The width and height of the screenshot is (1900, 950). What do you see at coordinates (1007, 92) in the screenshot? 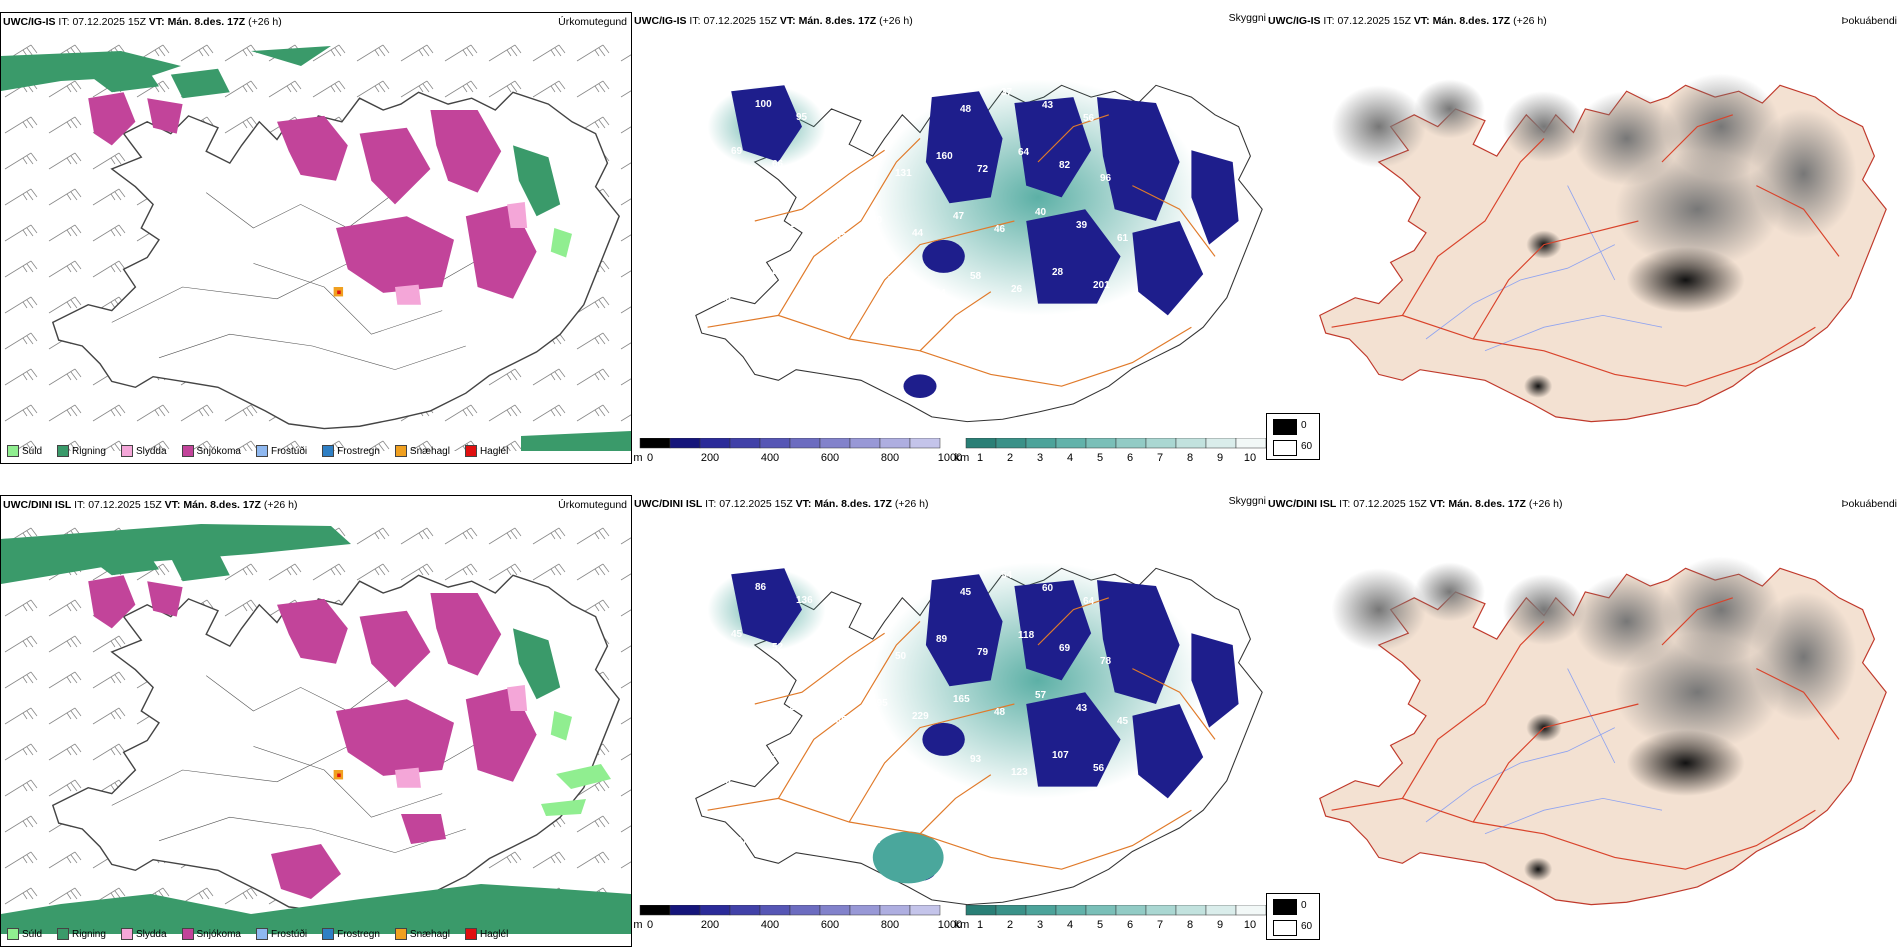
I see `cloud-value: 37` at bounding box center [1007, 92].